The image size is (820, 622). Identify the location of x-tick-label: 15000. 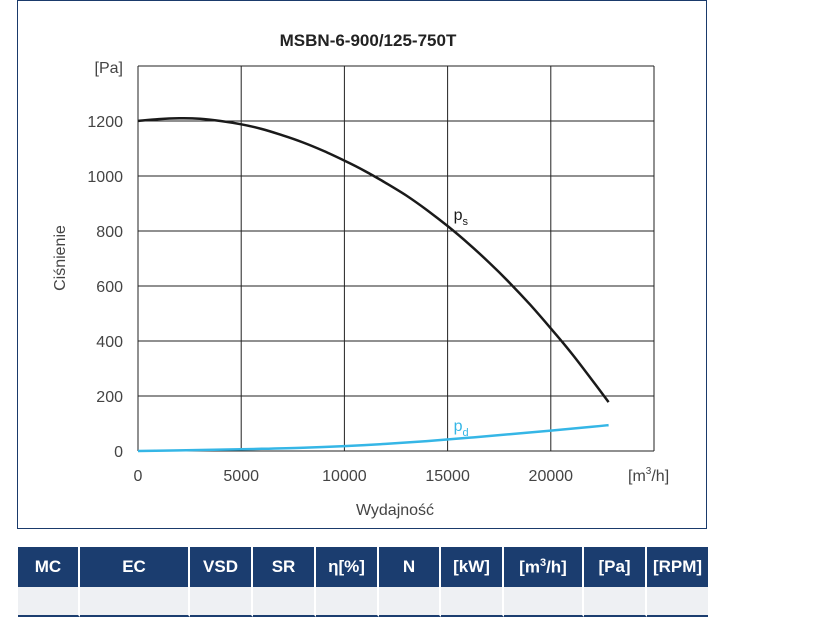
(447, 476).